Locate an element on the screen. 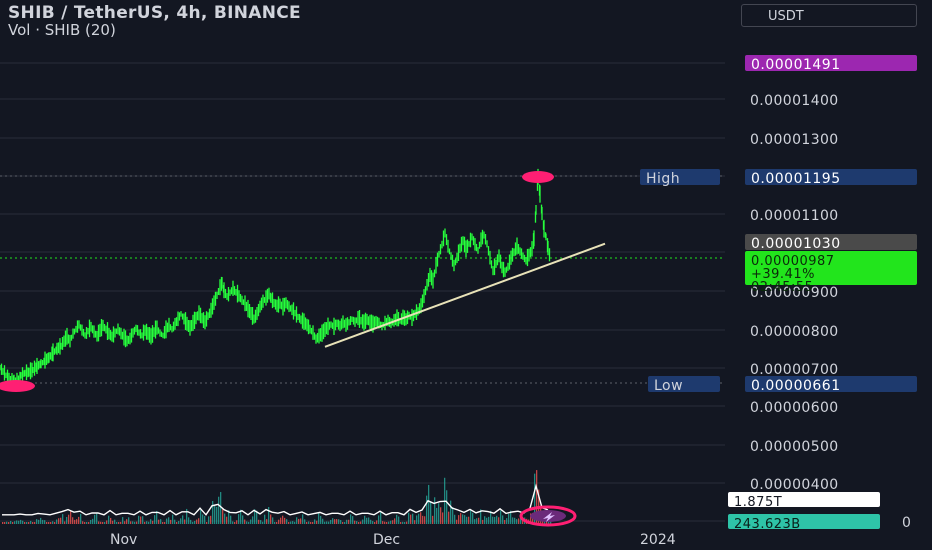 This screenshot has height=550, width=932. last-price-label: 0.00000987+39.41%02:45:55 is located at coordinates (831, 273).